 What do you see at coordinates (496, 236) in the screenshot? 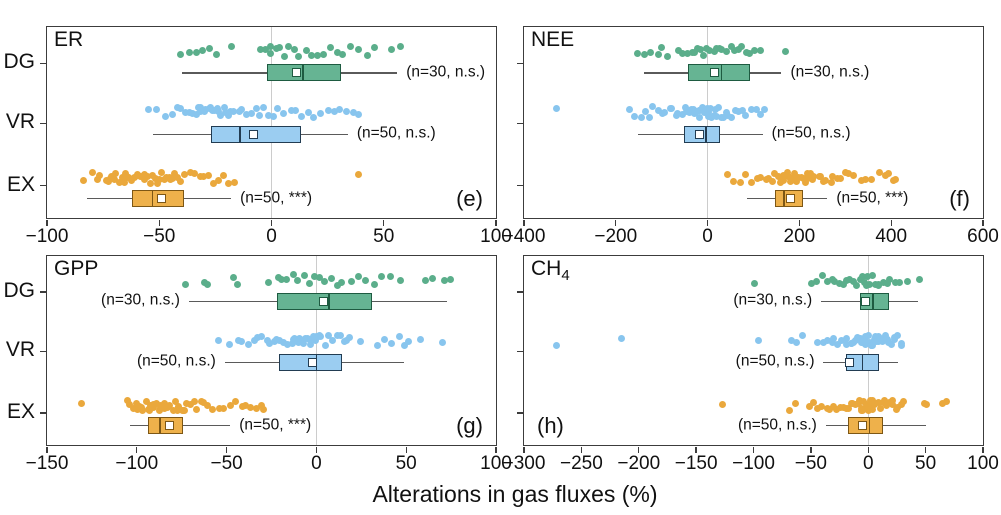
I see `x-tick-label: 100` at bounding box center [496, 236].